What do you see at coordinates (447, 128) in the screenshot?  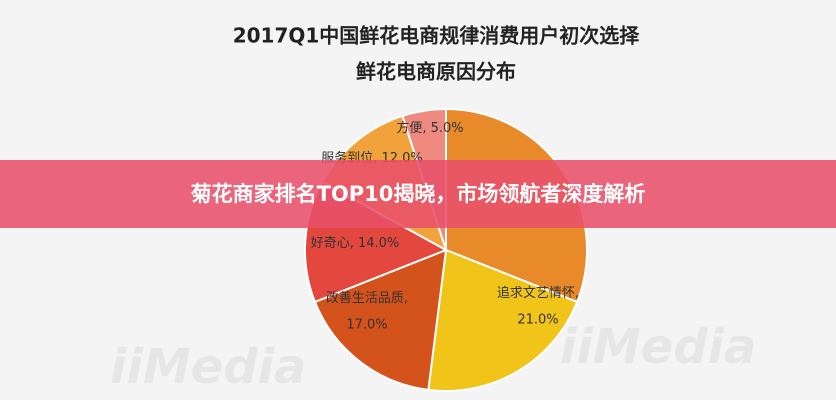 I see `value-label: 5.0%` at bounding box center [447, 128].